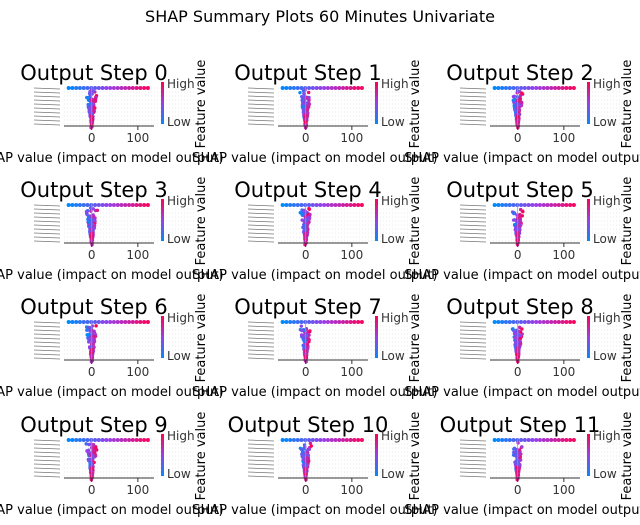 Image resolution: width=640 pixels, height=525 pixels. What do you see at coordinates (376, 455) in the screenshot?
I see `colorbar` at bounding box center [376, 455].